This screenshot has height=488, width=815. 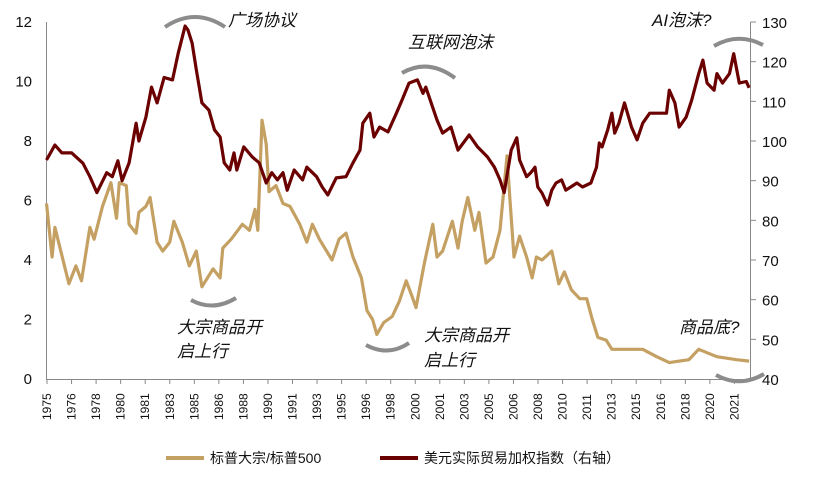 What do you see at coordinates (317, 406) in the screenshot?
I see `x-tick-label: 1993` at bounding box center [317, 406].